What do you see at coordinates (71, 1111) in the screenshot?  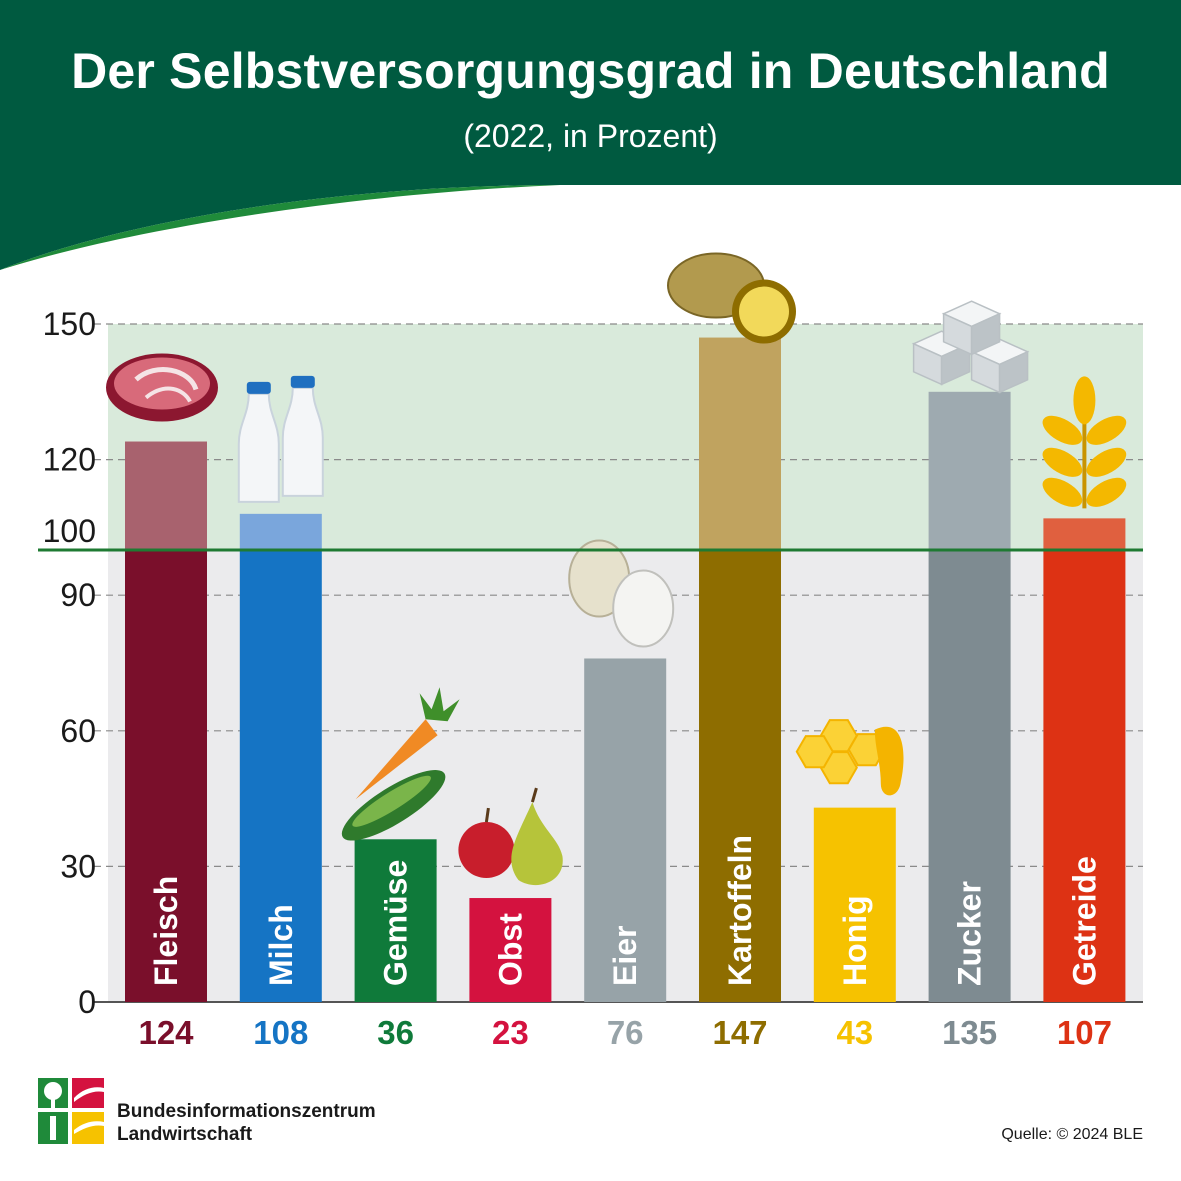 I see `ble-logo-icon` at bounding box center [71, 1111].